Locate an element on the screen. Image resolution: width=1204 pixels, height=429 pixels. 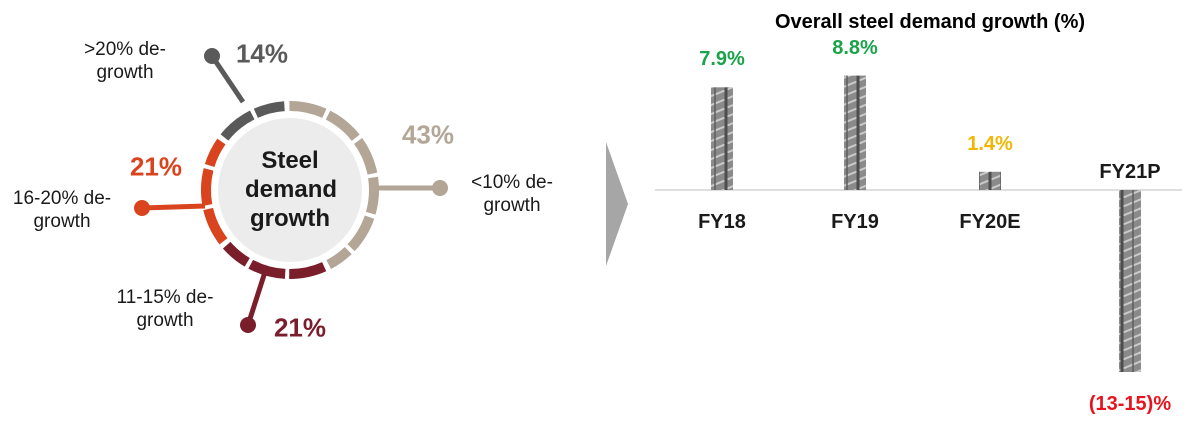
category-label: 16-20% de-growth is located at coordinates (62, 210).